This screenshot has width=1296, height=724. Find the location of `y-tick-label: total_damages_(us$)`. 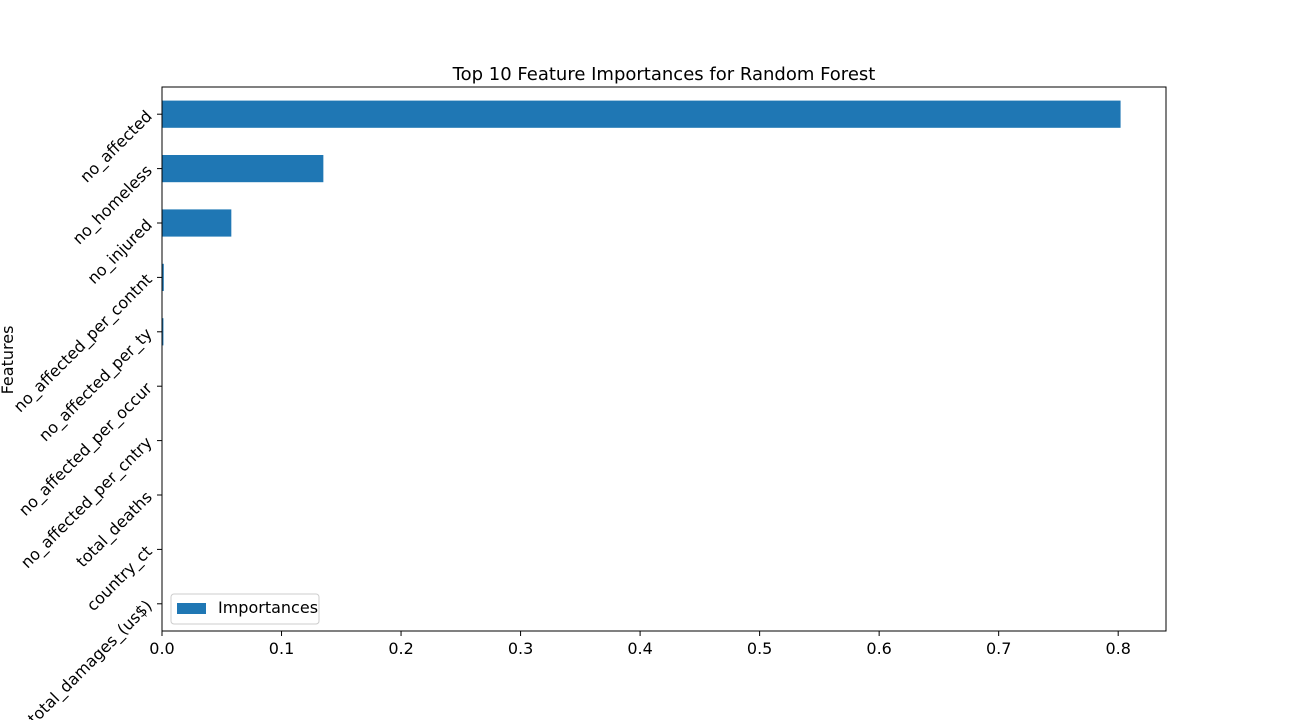

y-tick-label: total_damages_(us$) is located at coordinates (90, 658).